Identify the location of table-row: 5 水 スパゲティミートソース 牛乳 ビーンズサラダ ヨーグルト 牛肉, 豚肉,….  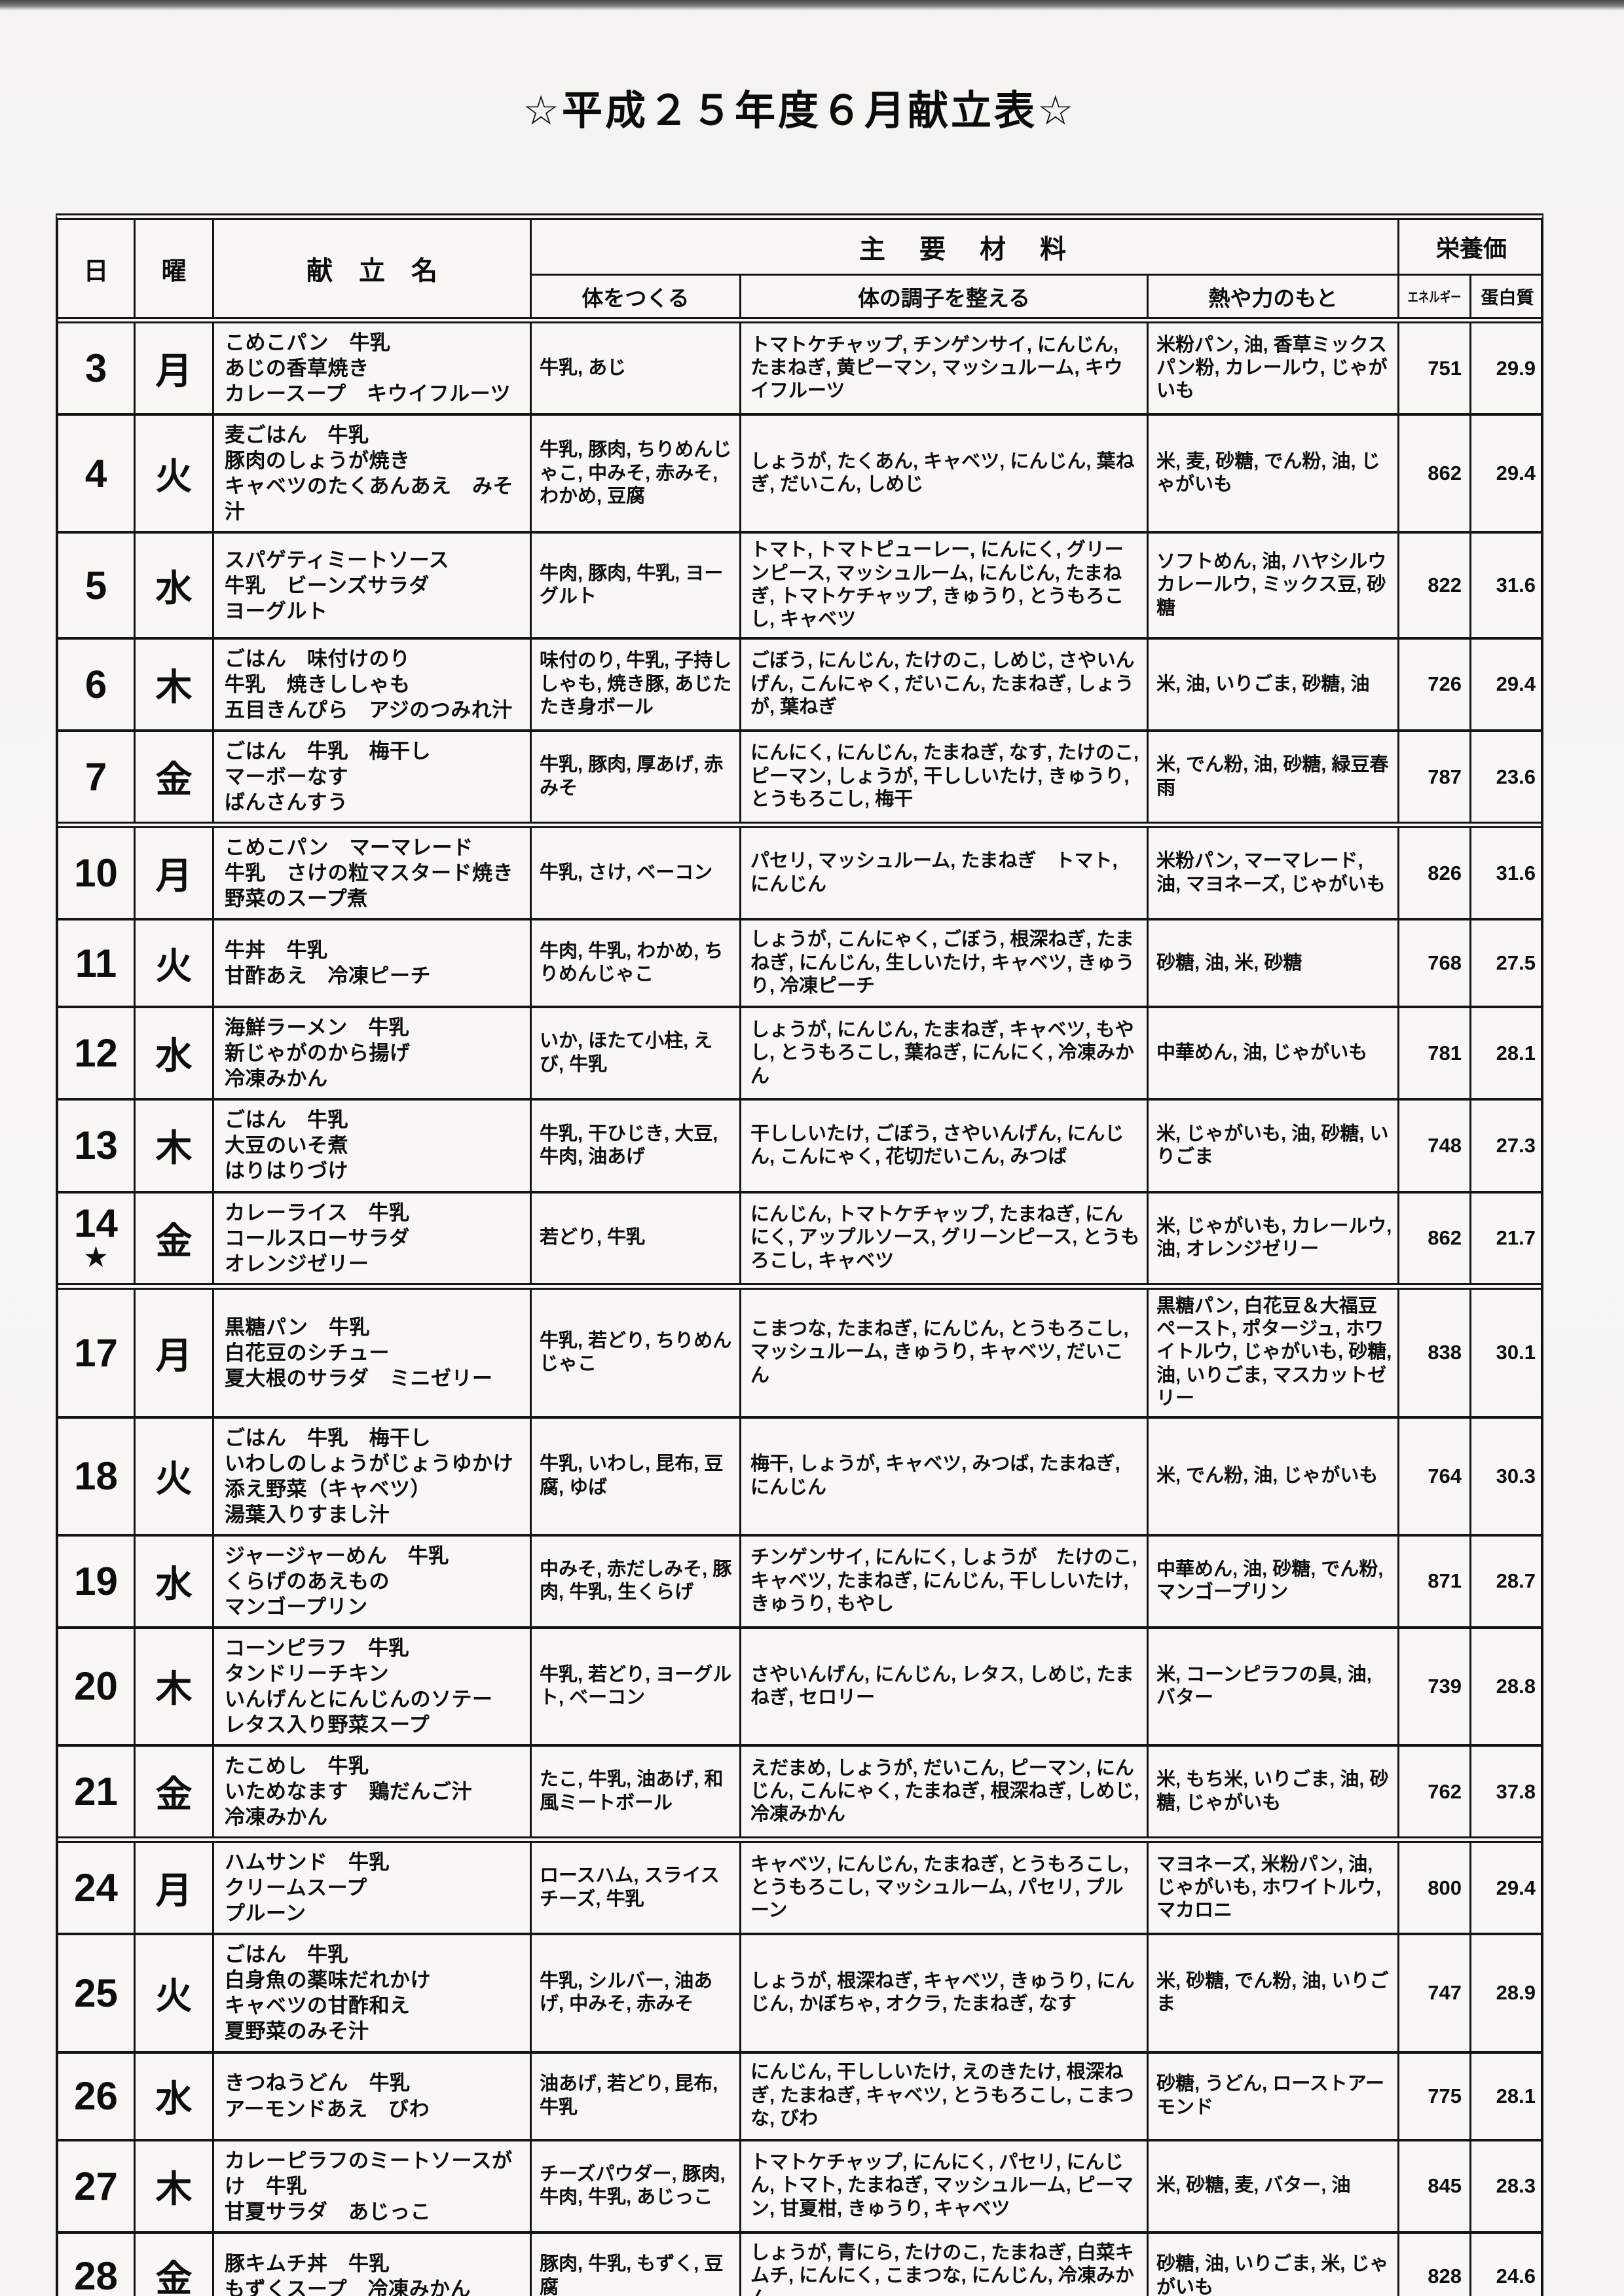
(799, 584).